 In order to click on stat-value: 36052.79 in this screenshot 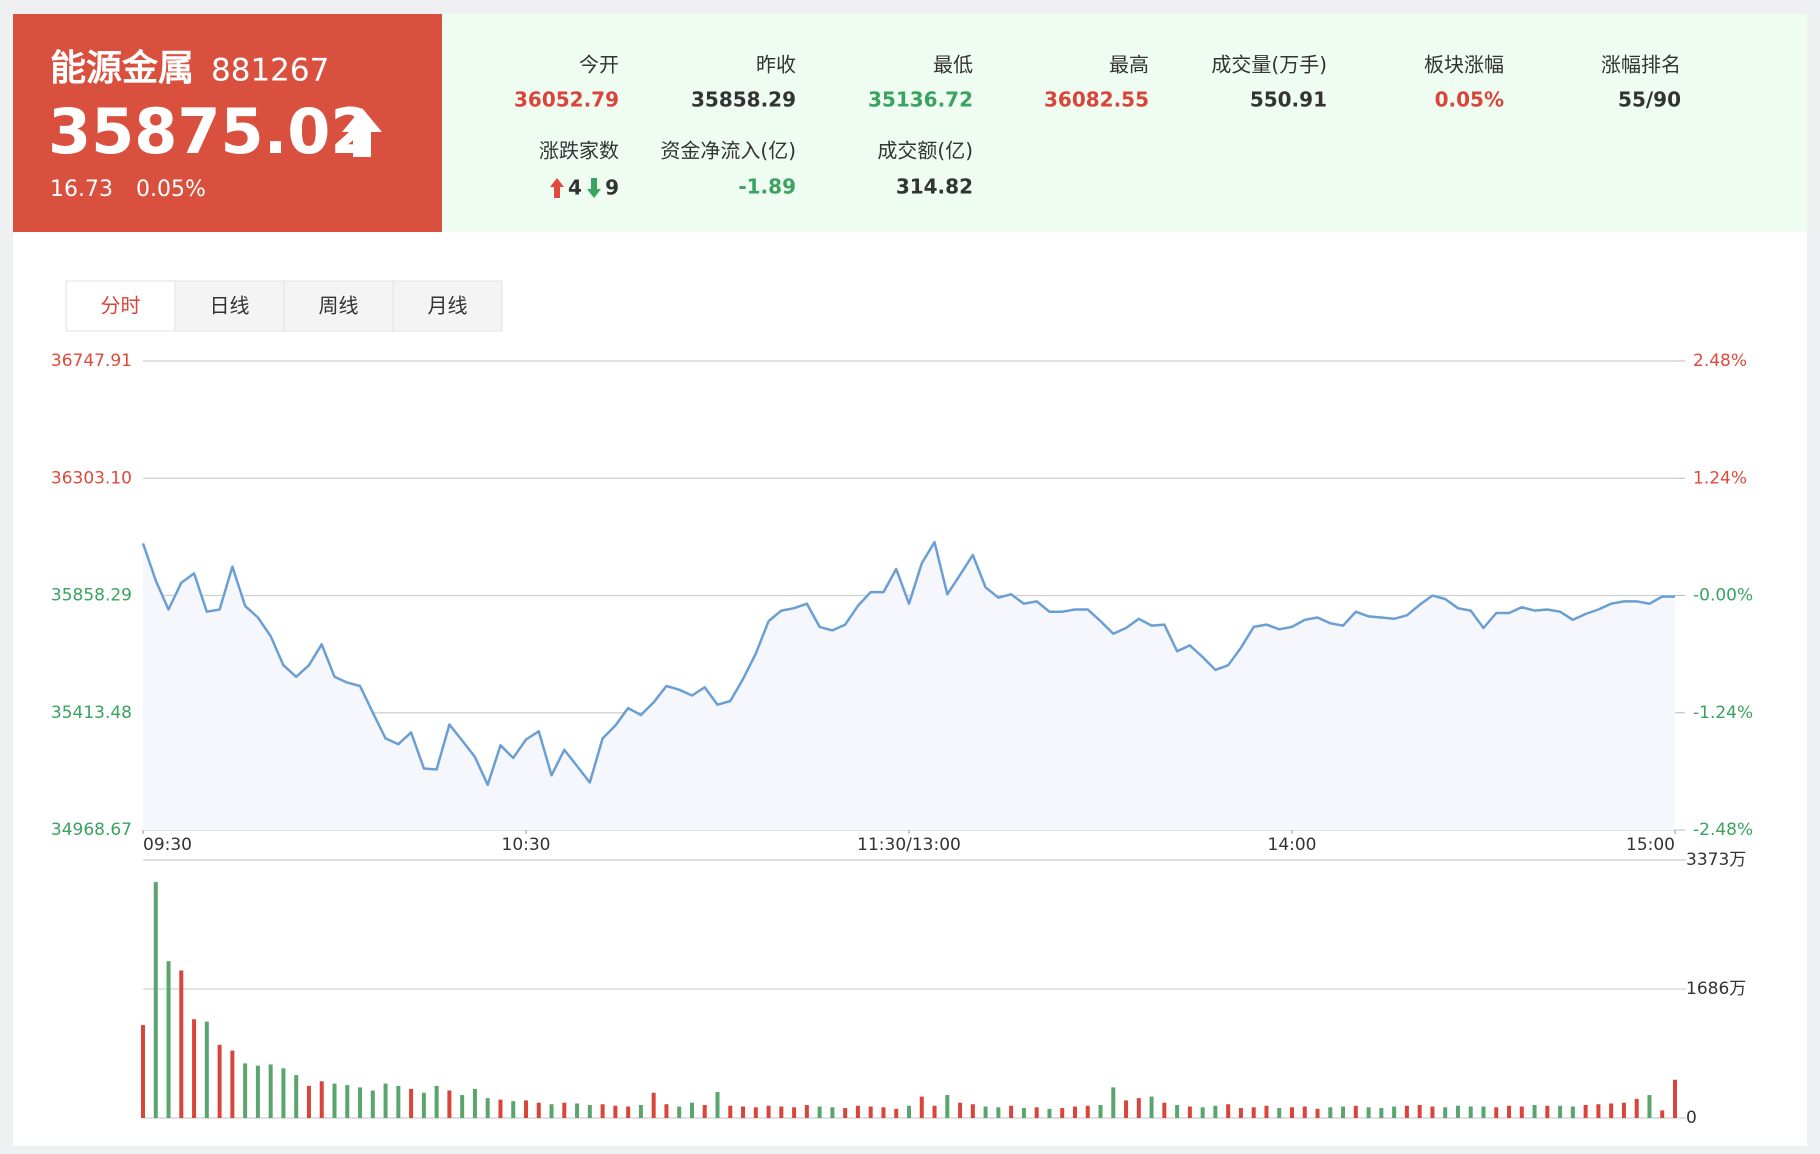, I will do `click(566, 100)`.